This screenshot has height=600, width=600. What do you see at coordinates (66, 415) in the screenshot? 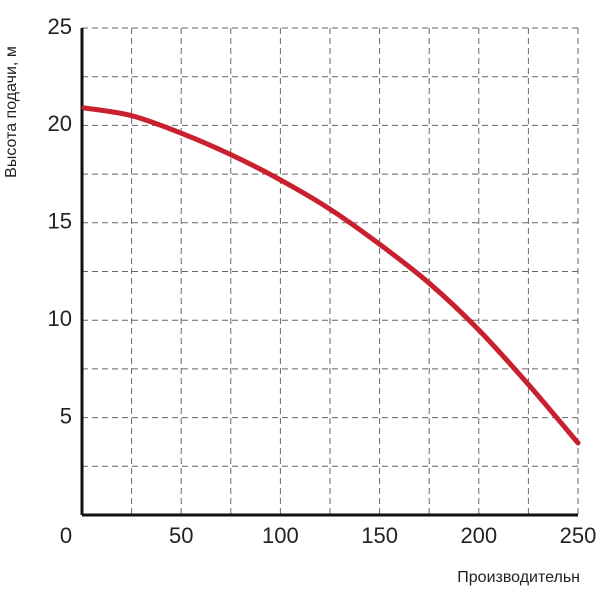
I see `y-tick-label: 5` at bounding box center [66, 415].